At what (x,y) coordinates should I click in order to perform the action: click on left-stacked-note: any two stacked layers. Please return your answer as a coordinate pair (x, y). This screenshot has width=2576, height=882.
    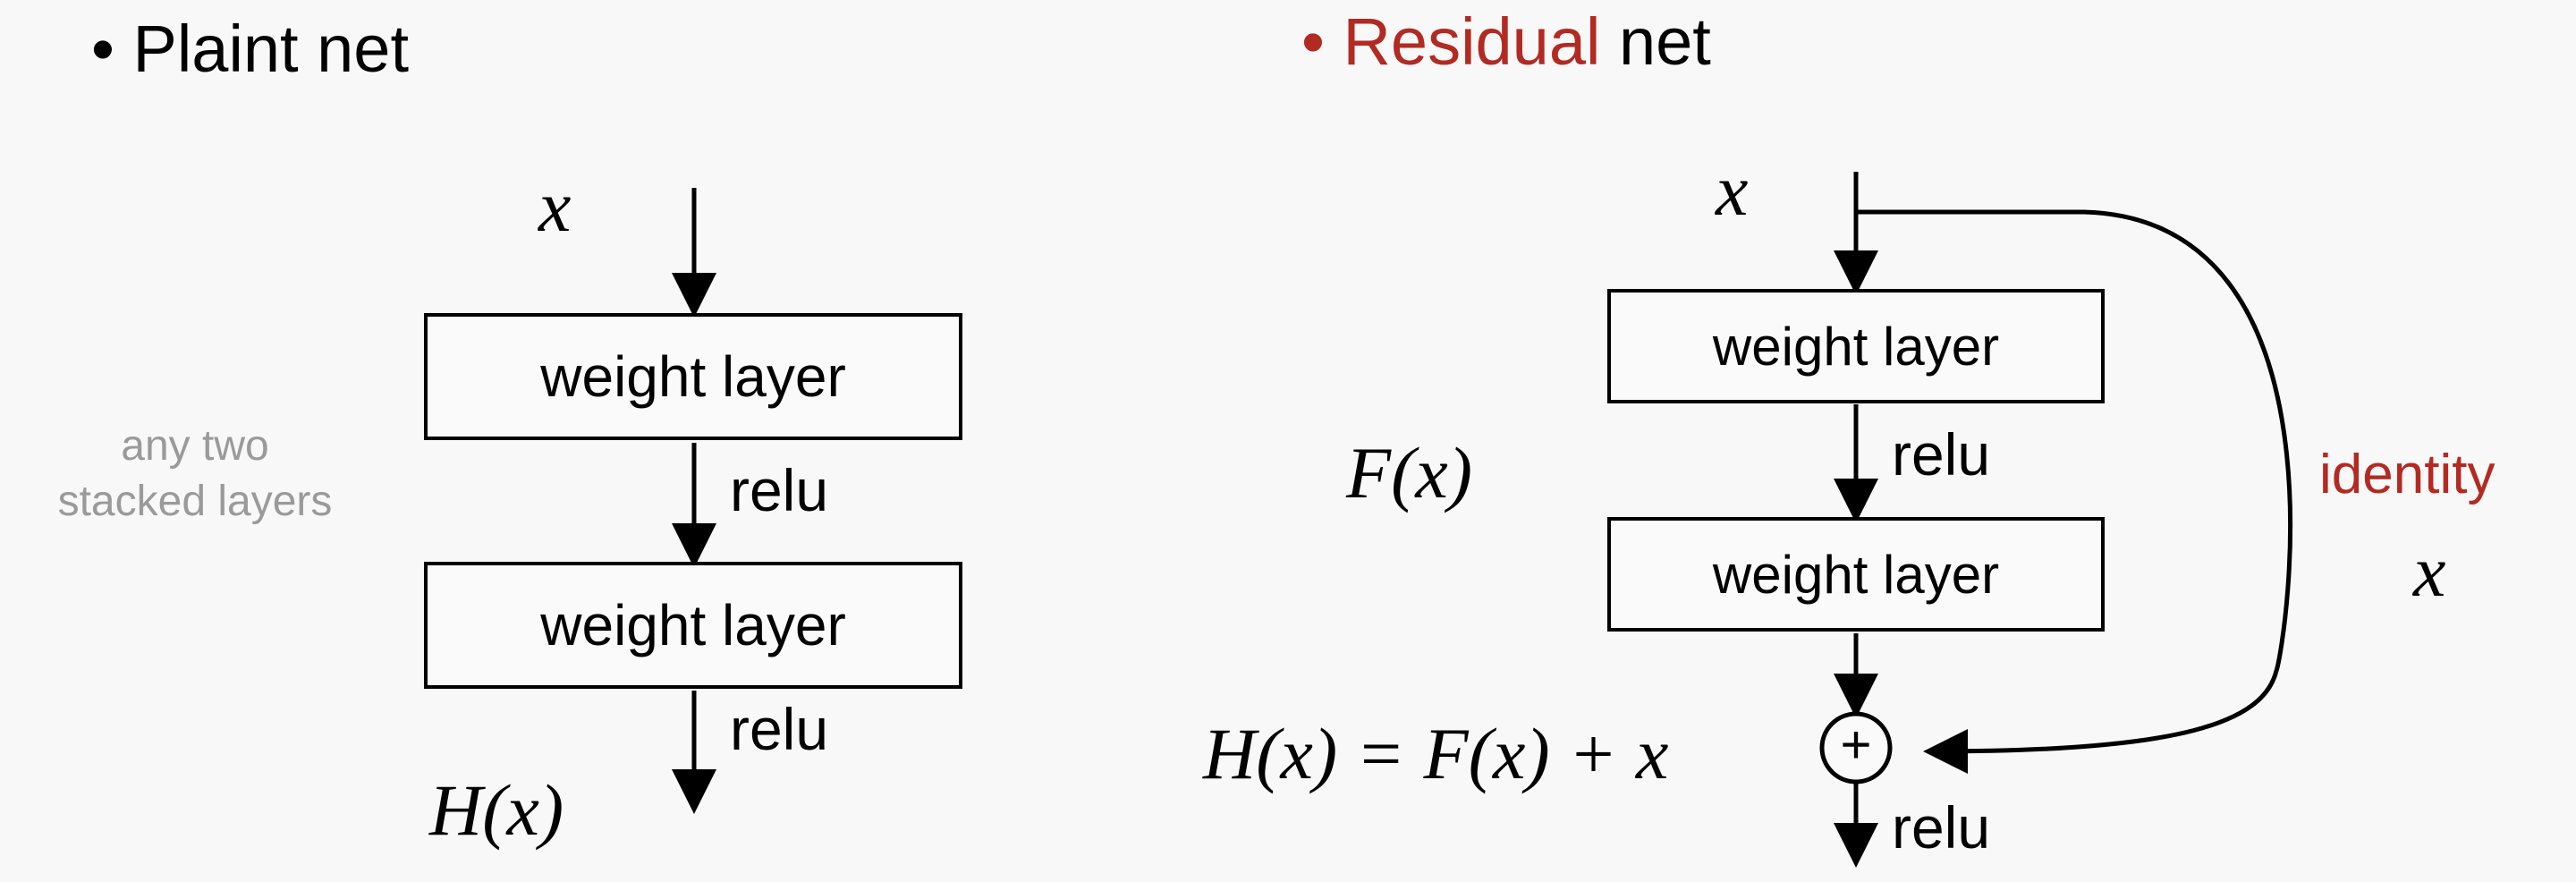
    Looking at the image, I should click on (195, 474).